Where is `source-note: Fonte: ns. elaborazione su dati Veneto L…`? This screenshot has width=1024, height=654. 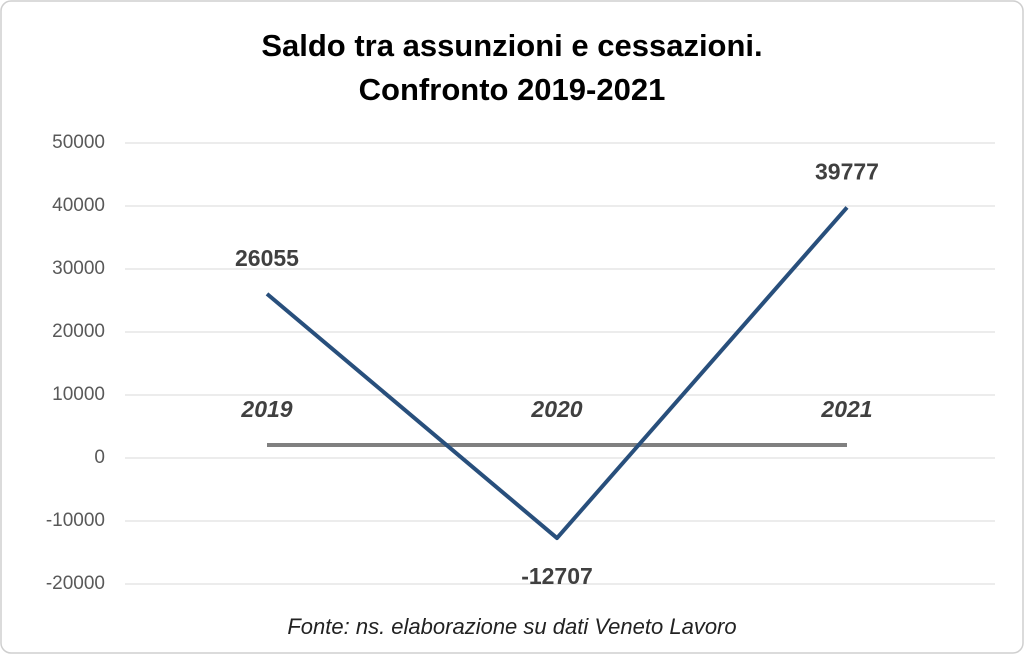
source-note: Fonte: ns. elaborazione su dati Veneto L… is located at coordinates (511, 626).